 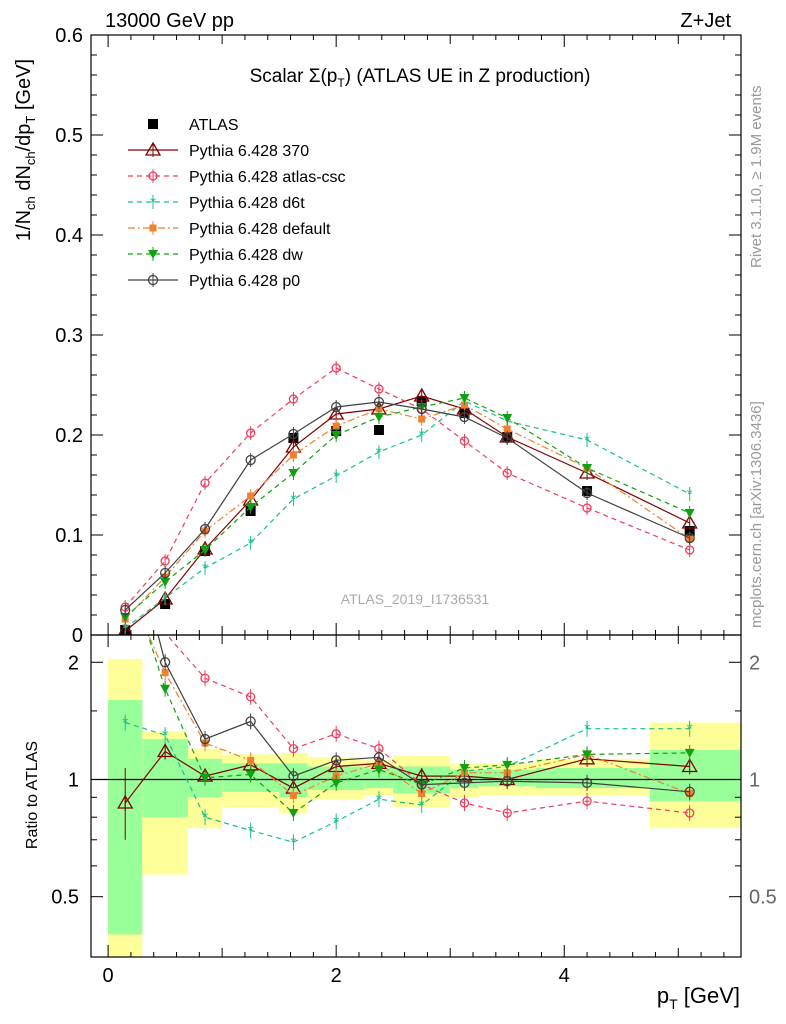 What do you see at coordinates (73, 663) in the screenshot?
I see `ratio-ytick-label-2: 2` at bounding box center [73, 663].